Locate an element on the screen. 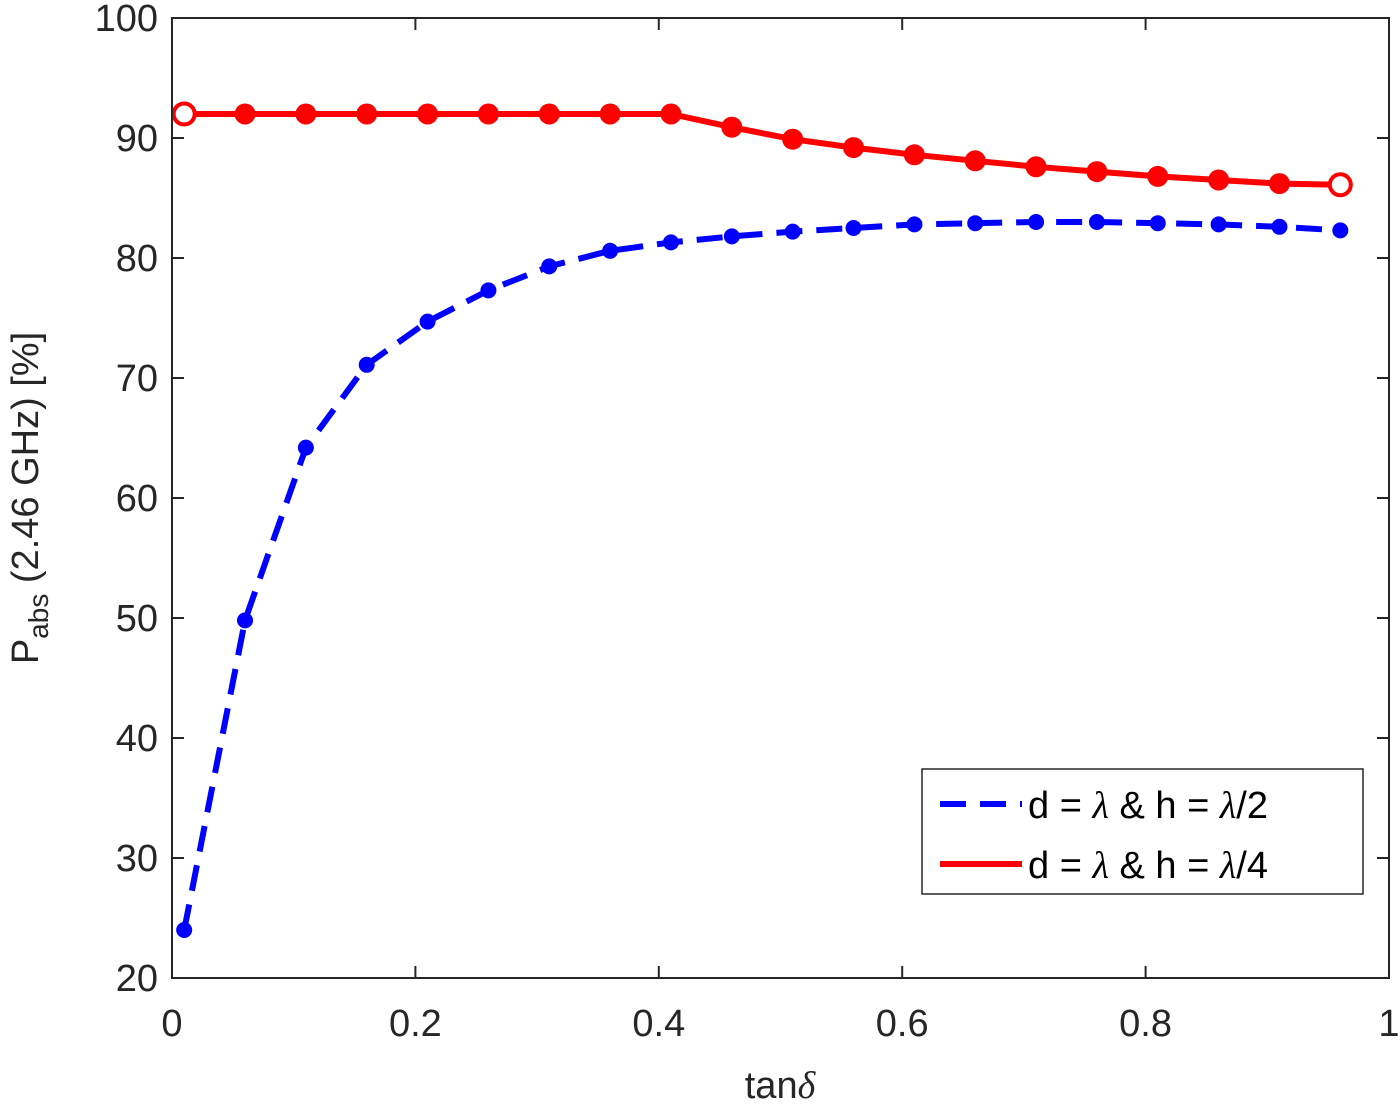  y-tick-label: 30 is located at coordinates (137, 859).